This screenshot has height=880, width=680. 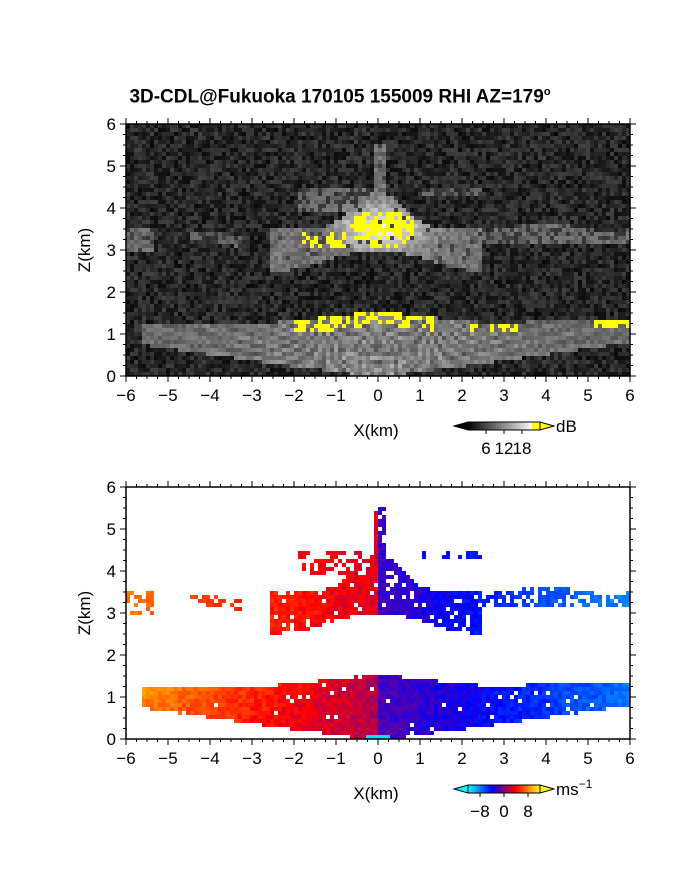 What do you see at coordinates (514, 437) in the screenshot?
I see `colorbar: 6 12 18 dB` at bounding box center [514, 437].